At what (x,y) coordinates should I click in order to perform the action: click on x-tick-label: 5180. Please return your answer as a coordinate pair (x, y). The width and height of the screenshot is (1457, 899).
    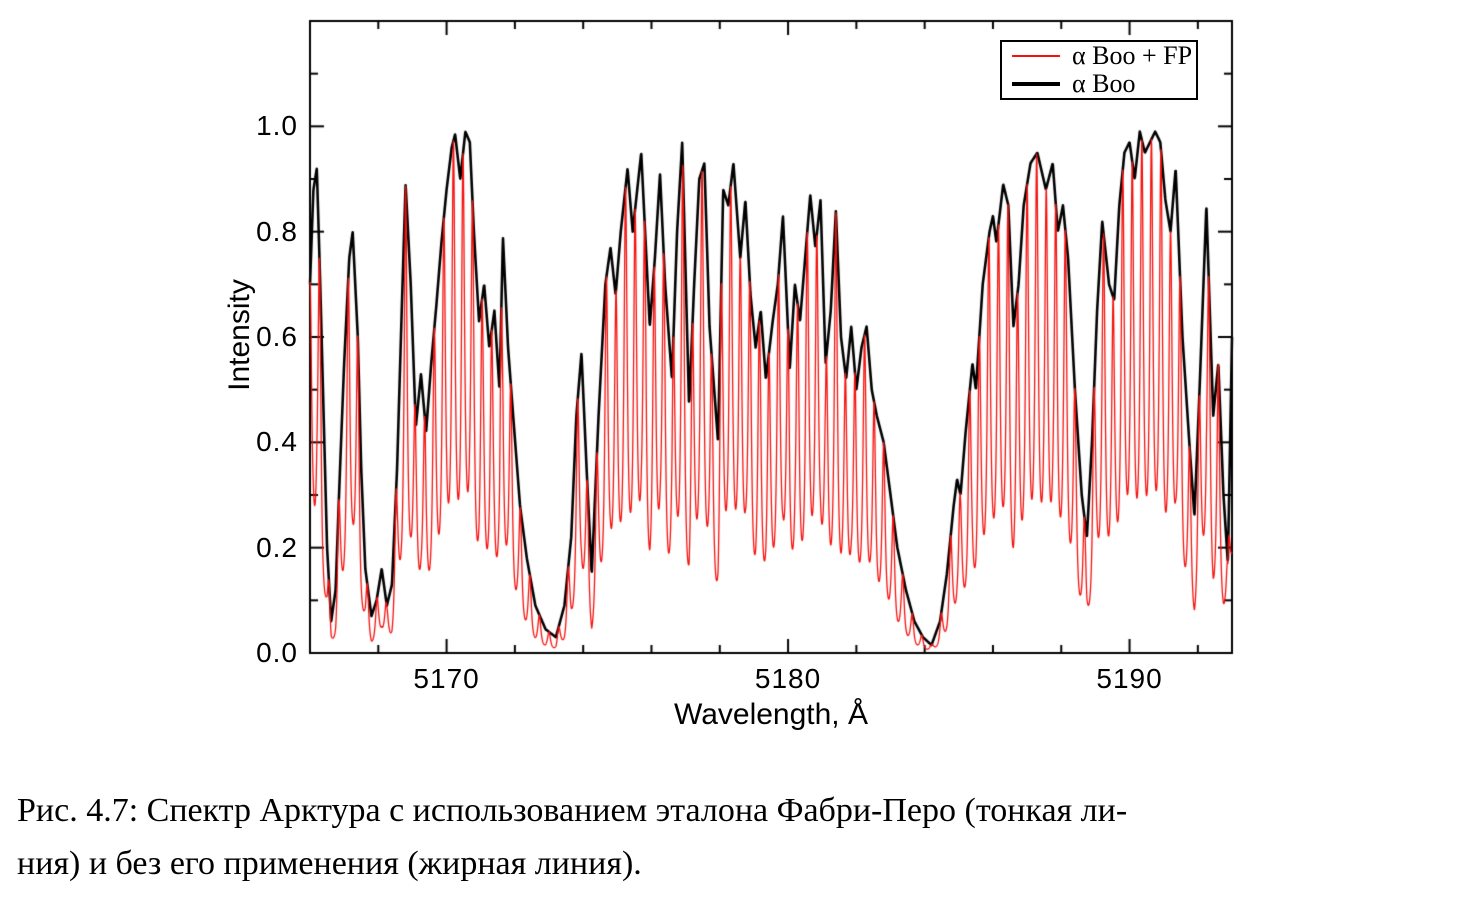
    Looking at the image, I should click on (788, 678).